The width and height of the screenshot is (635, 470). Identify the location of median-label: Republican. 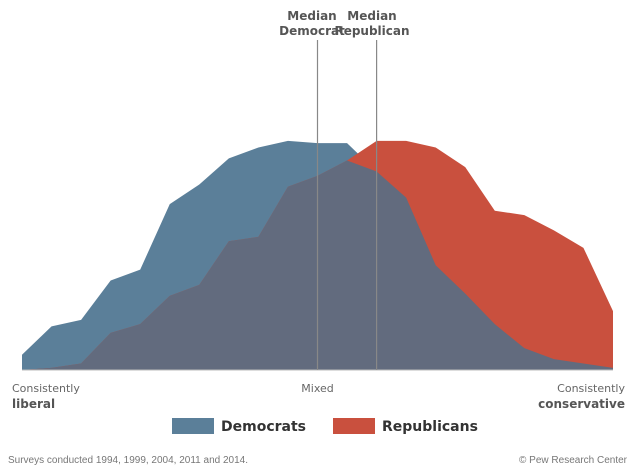
(371, 31).